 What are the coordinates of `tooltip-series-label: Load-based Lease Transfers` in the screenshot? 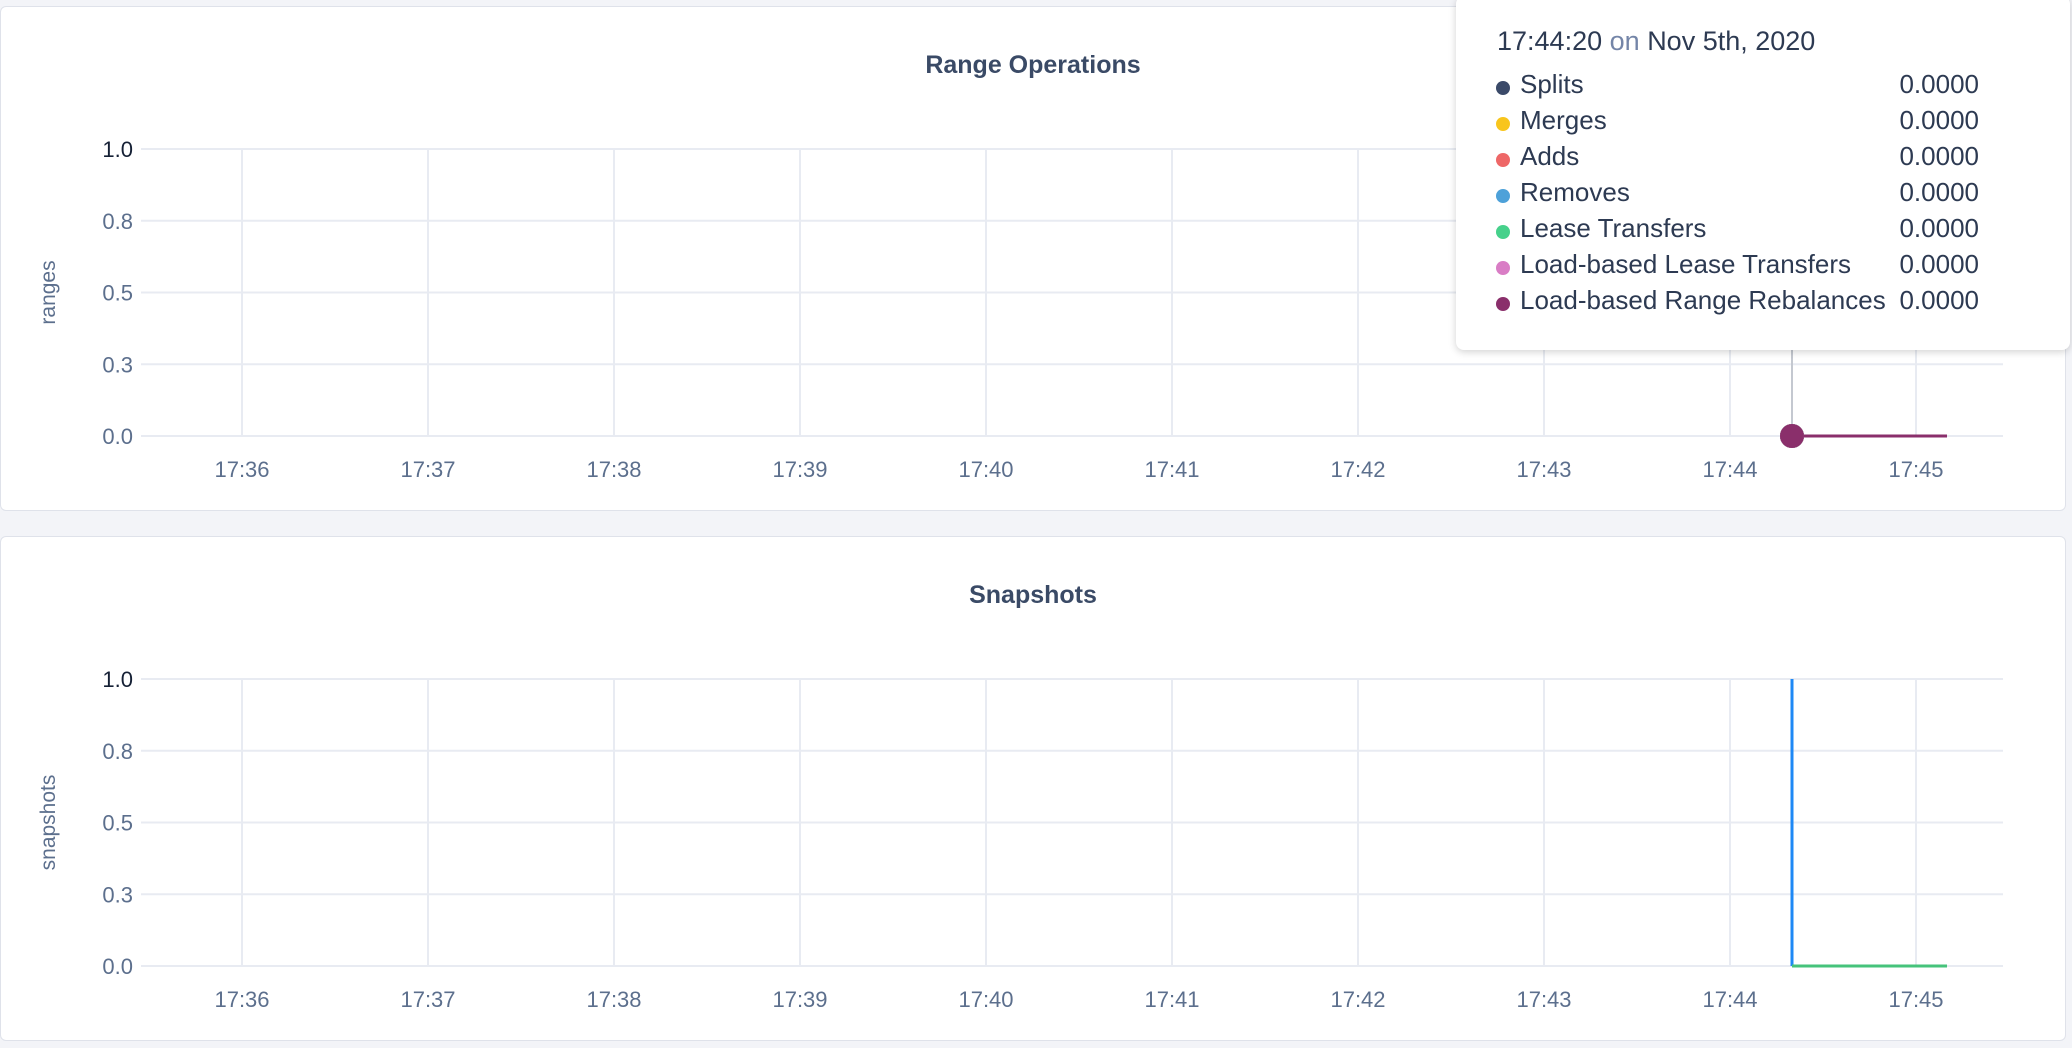 It's located at (1685, 264).